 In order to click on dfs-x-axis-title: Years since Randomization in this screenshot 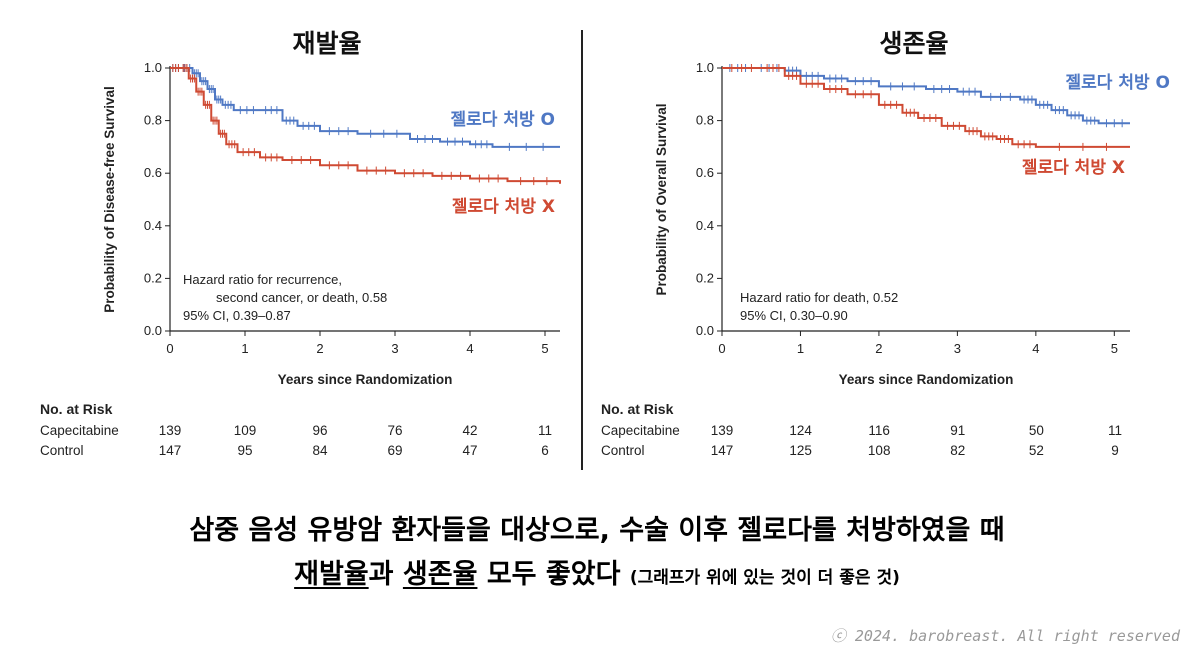, I will do `click(365, 379)`.